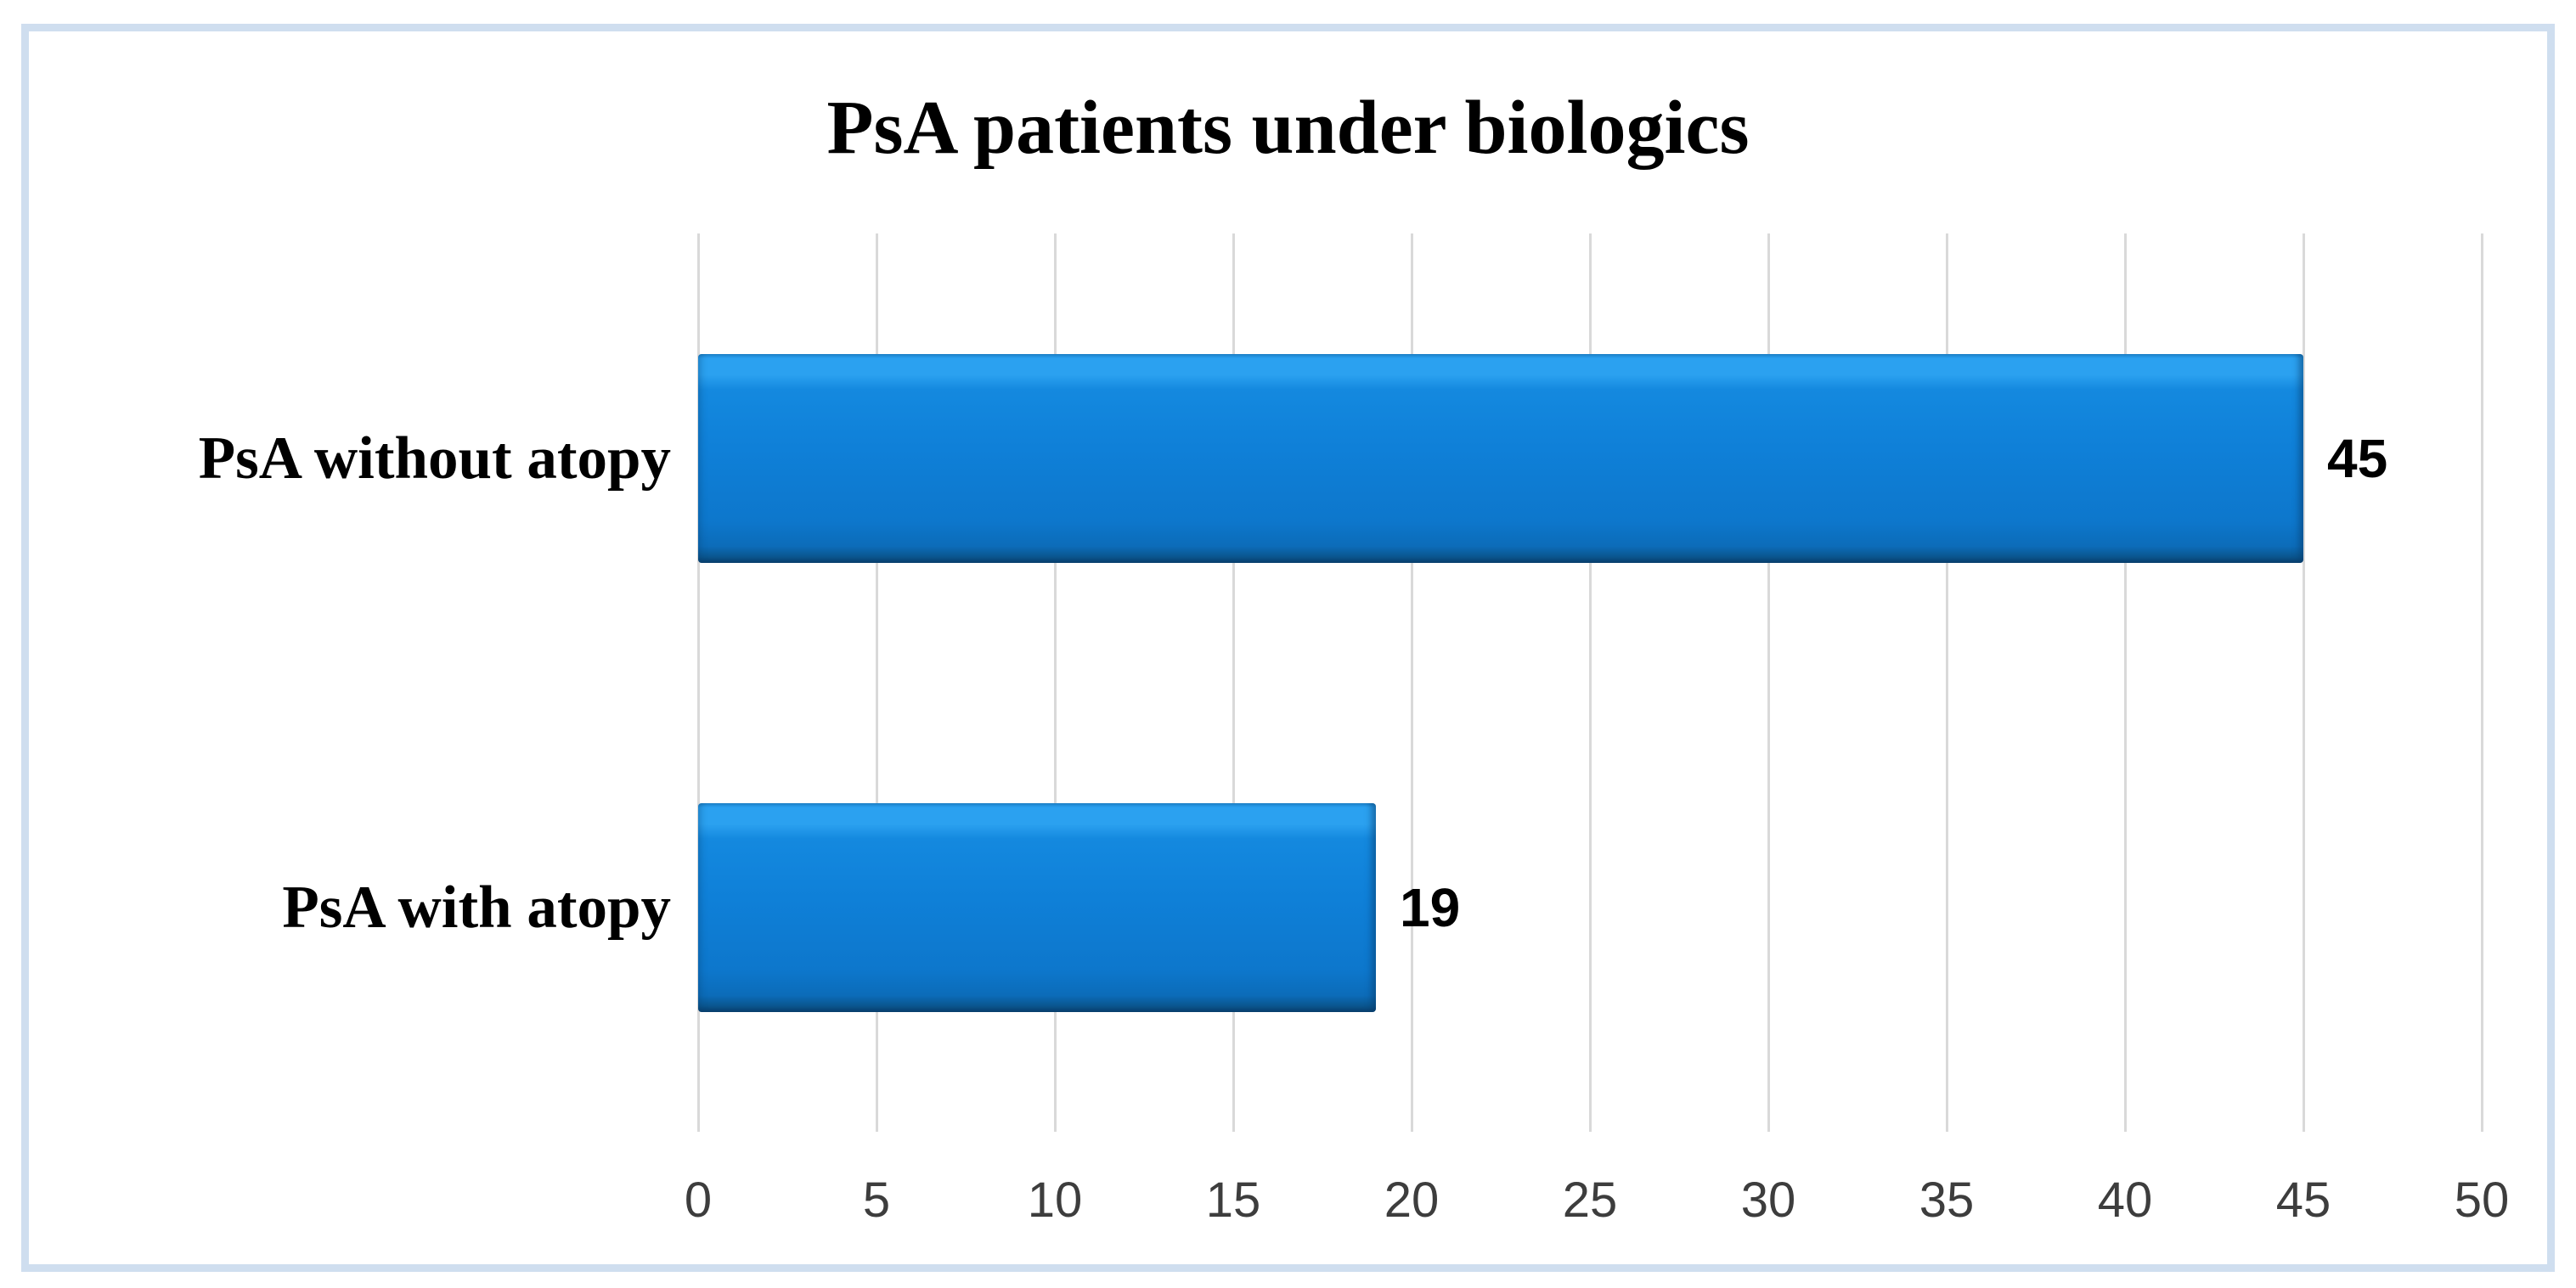 The height and width of the screenshot is (1288, 2576). I want to click on x-axis-tick-label: 45, so click(2303, 1200).